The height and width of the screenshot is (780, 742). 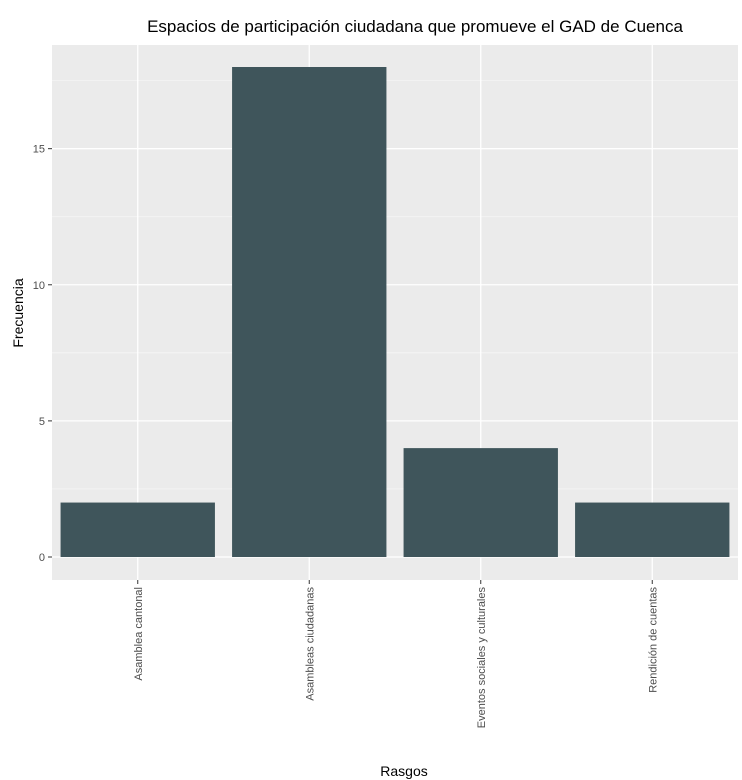 I want to click on x-tick-label: Eventos sociales y culturales, so click(x=482, y=658).